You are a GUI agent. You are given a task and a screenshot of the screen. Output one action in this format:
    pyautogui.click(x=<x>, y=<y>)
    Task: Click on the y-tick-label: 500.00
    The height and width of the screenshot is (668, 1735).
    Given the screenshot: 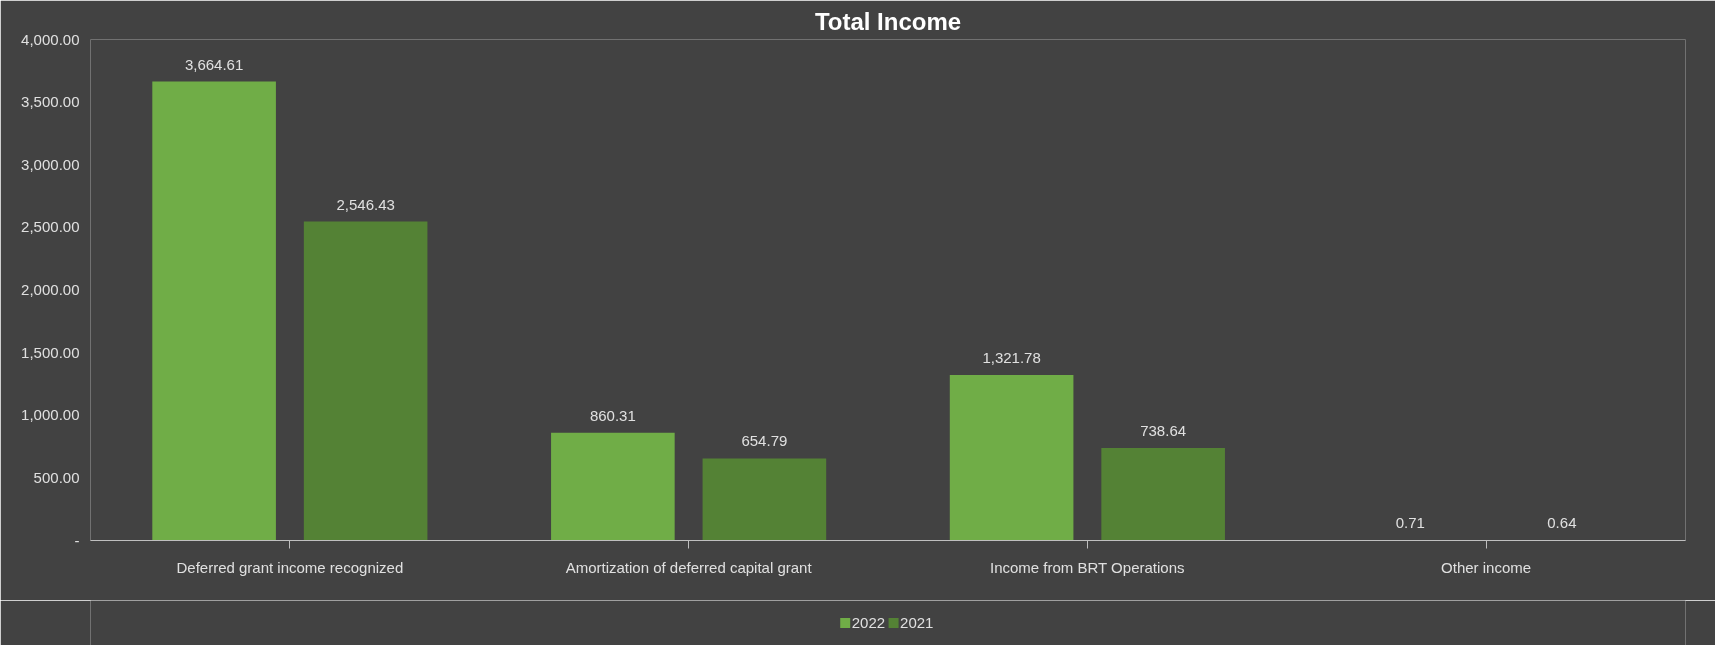 What is the action you would take?
    pyautogui.click(x=56, y=477)
    